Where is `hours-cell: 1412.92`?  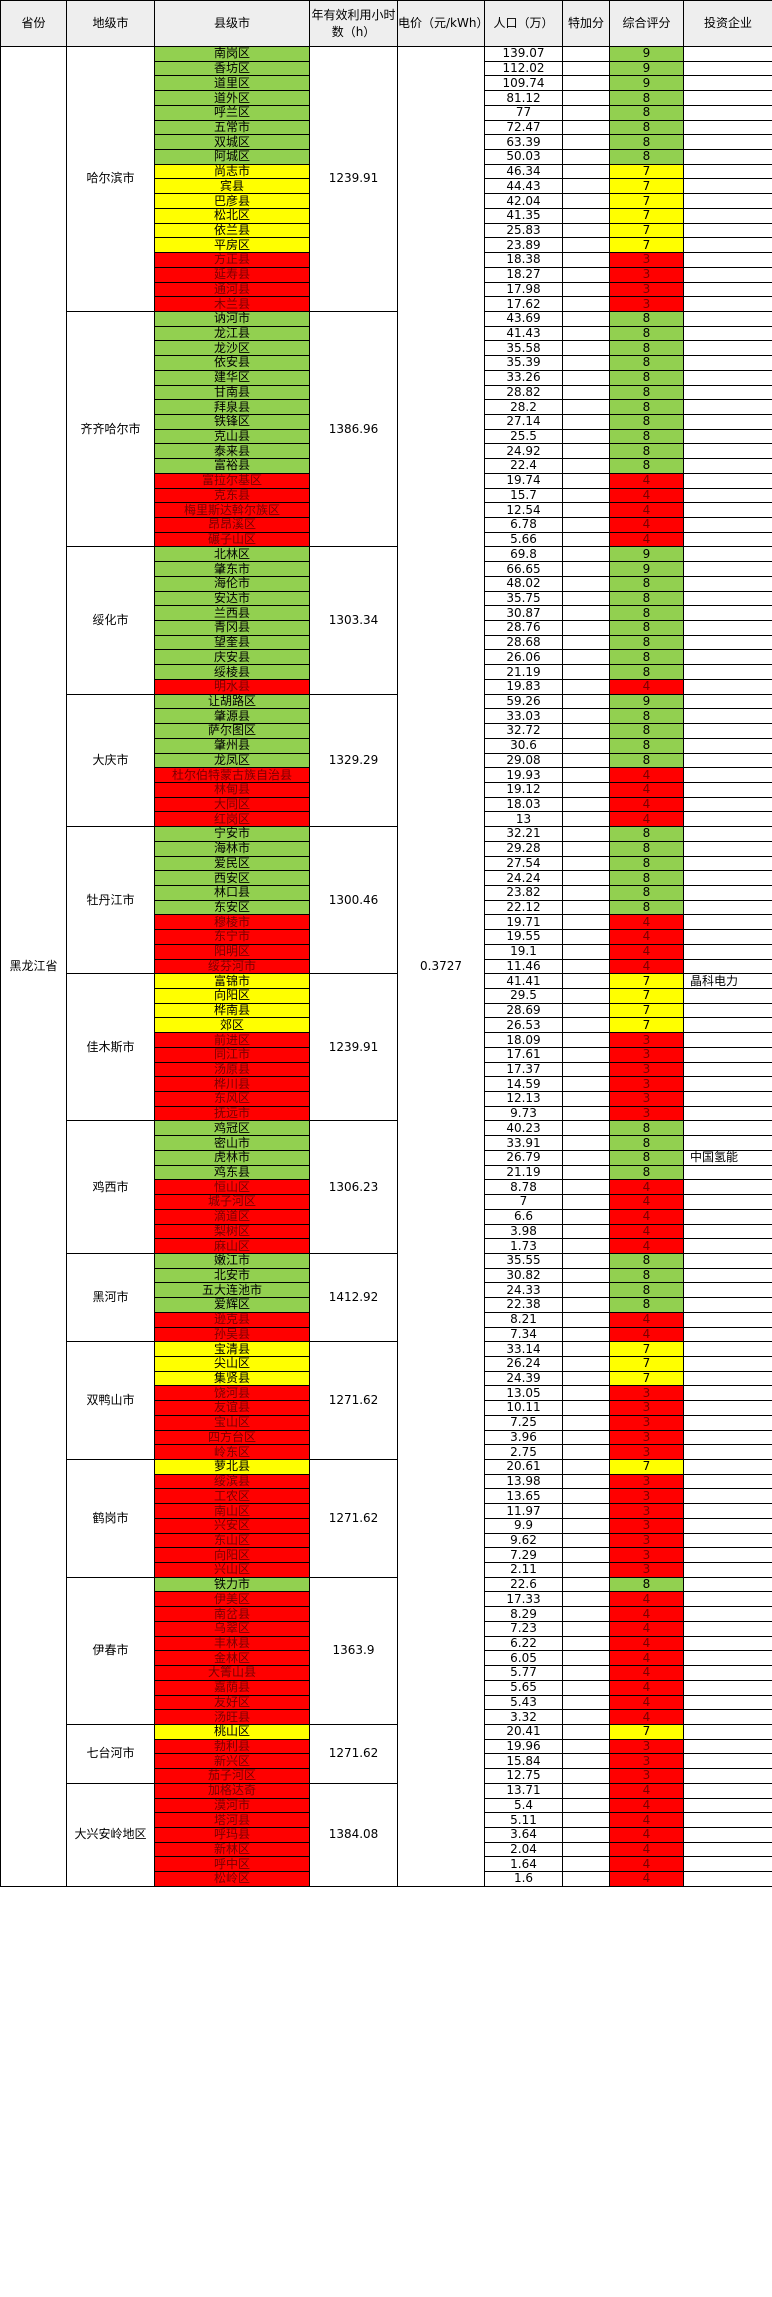
hours-cell: 1412.92 is located at coordinates (353, 1297).